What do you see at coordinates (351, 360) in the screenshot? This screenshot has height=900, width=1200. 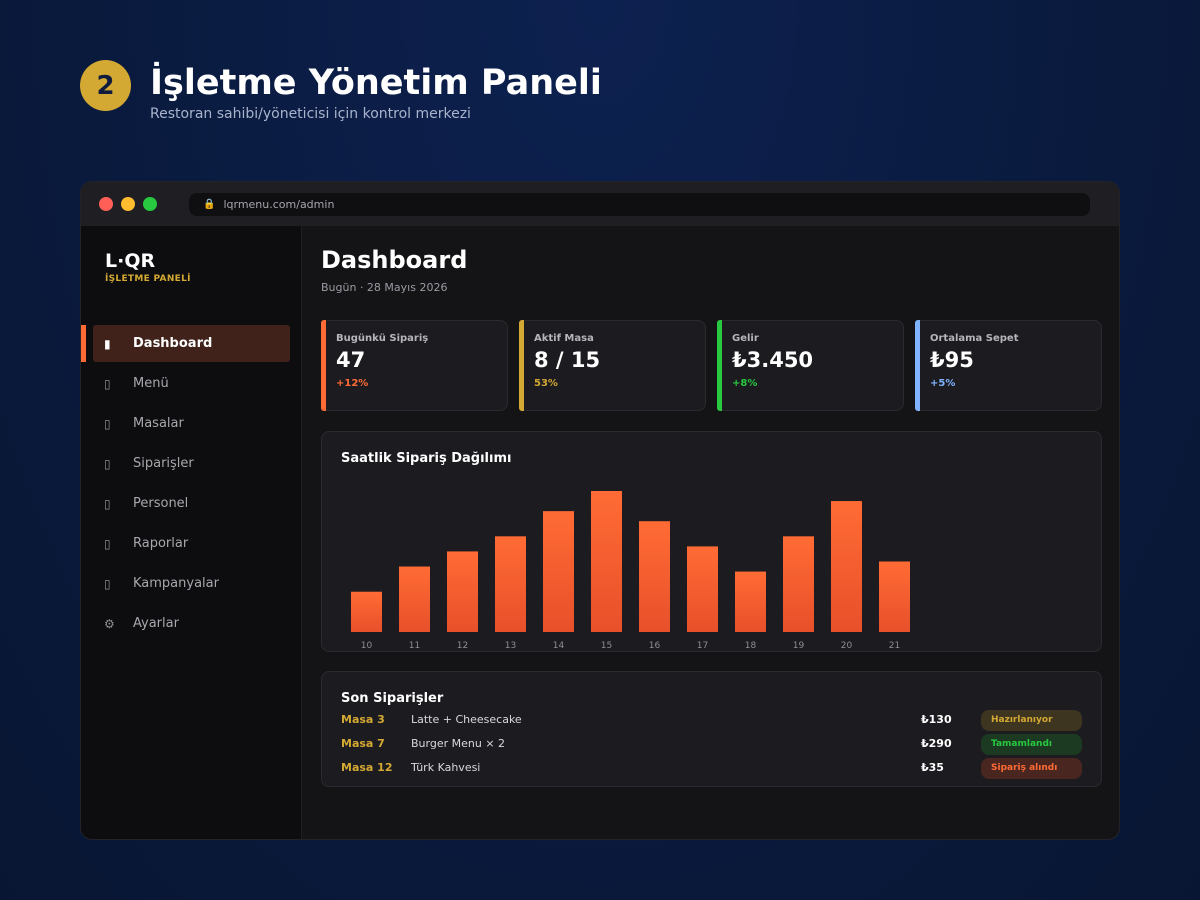 I see `stat-value: 47` at bounding box center [351, 360].